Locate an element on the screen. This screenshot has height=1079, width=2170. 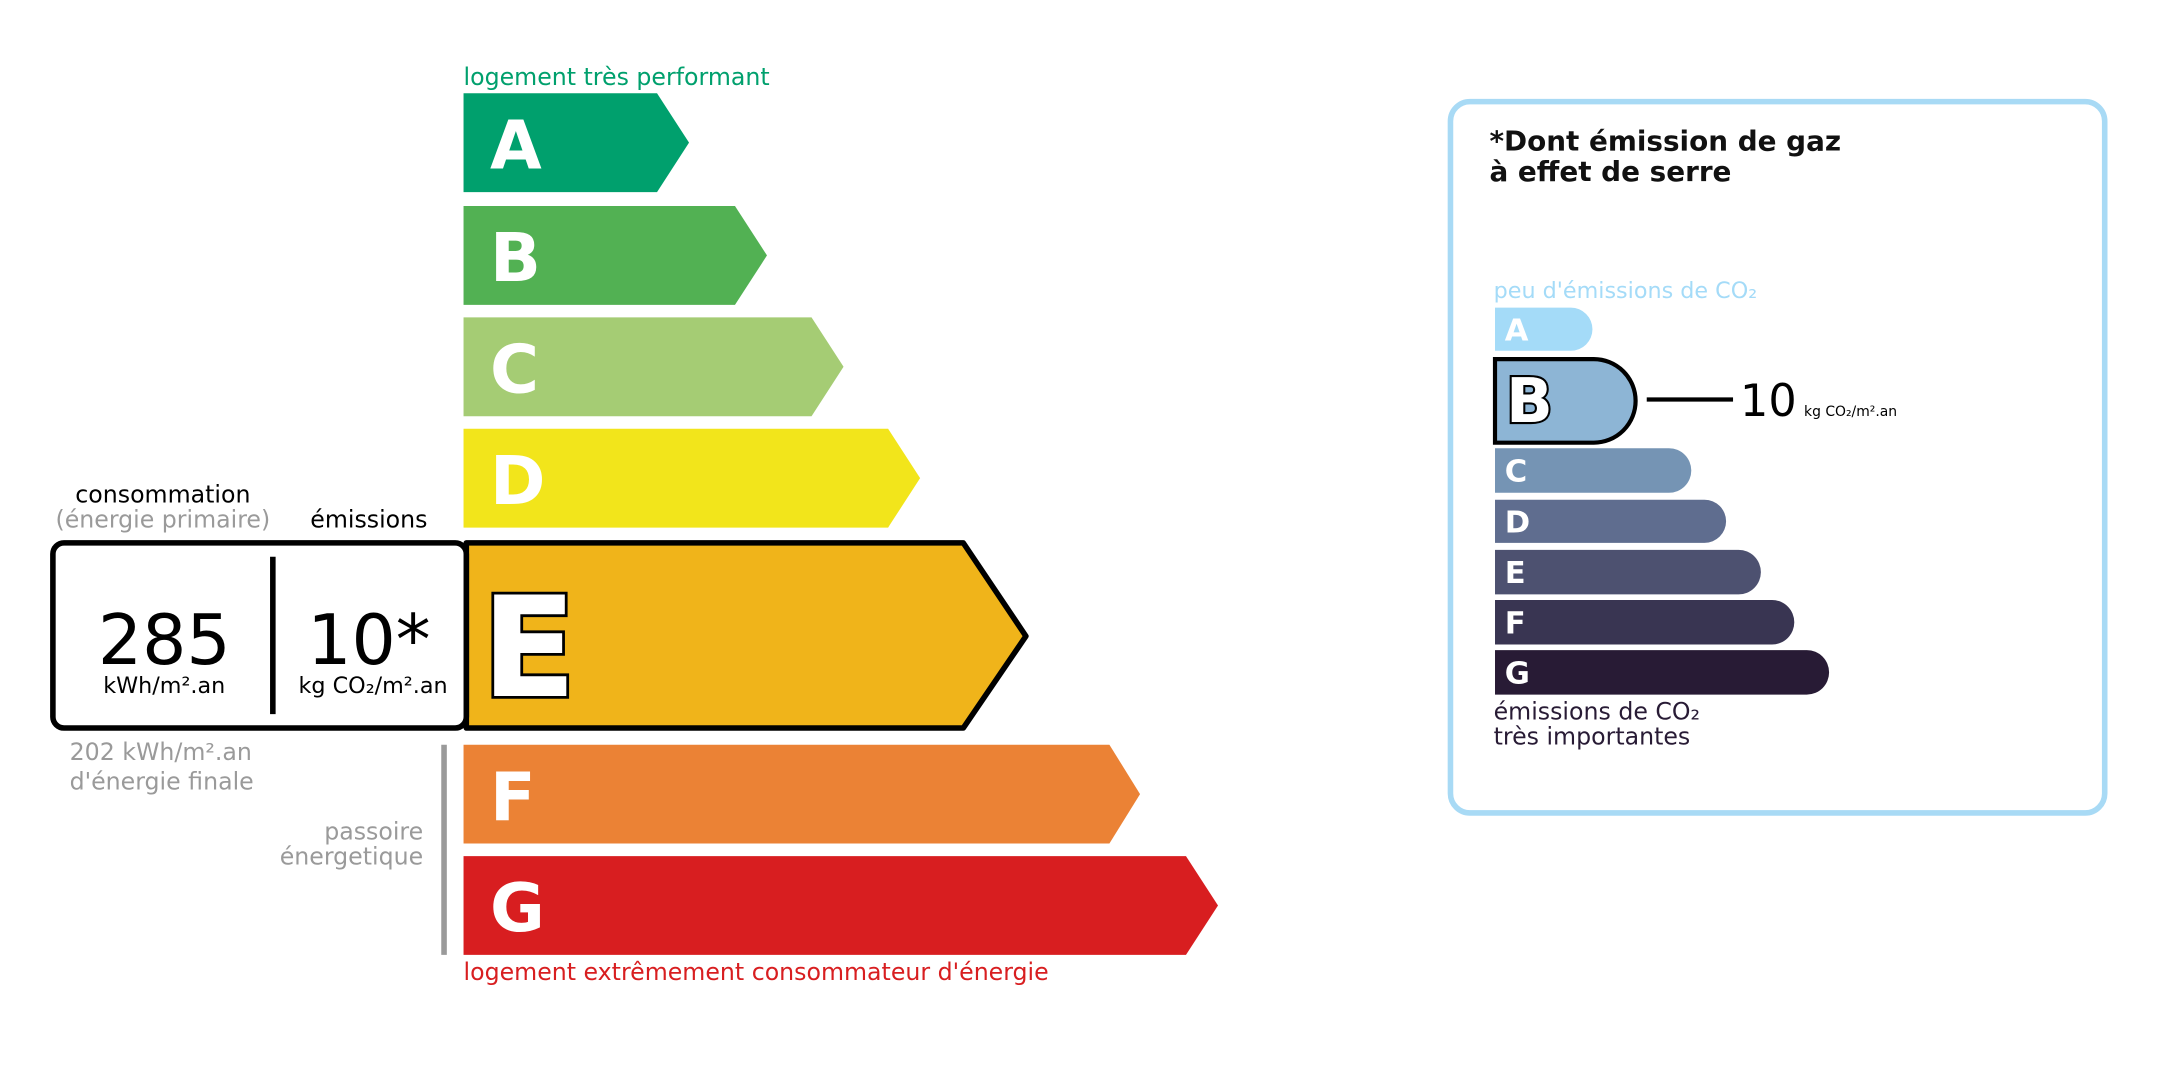
ges-top-label: peu d'émissions de CO₂ is located at coordinates (1626, 291).